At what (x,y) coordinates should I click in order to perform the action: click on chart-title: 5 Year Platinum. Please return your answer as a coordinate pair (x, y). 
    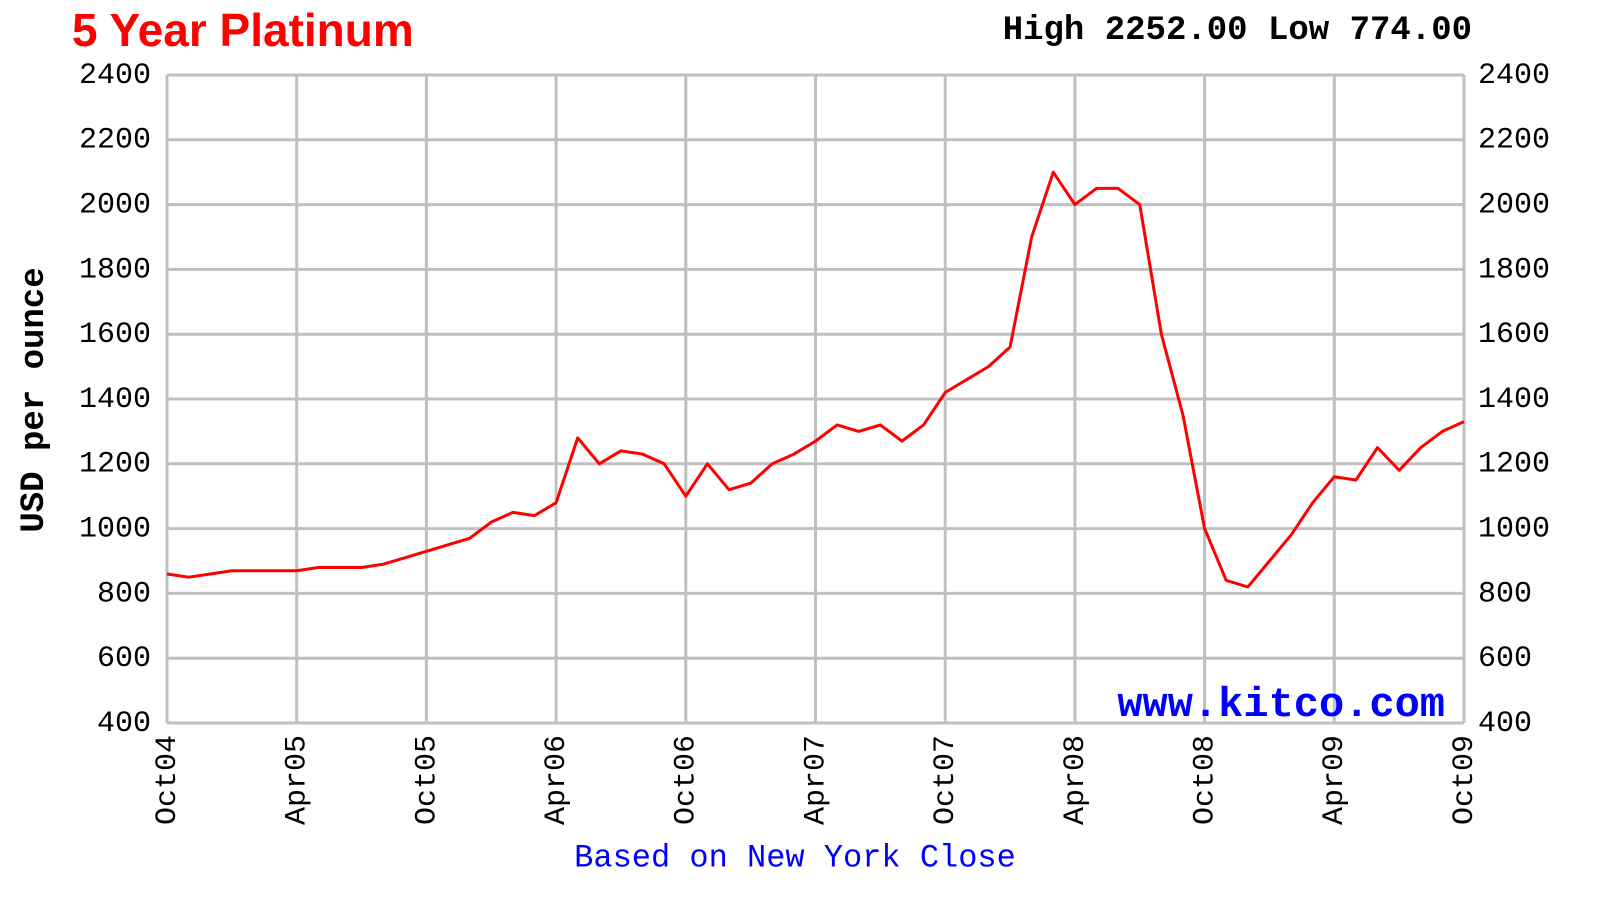
    Looking at the image, I should click on (243, 30).